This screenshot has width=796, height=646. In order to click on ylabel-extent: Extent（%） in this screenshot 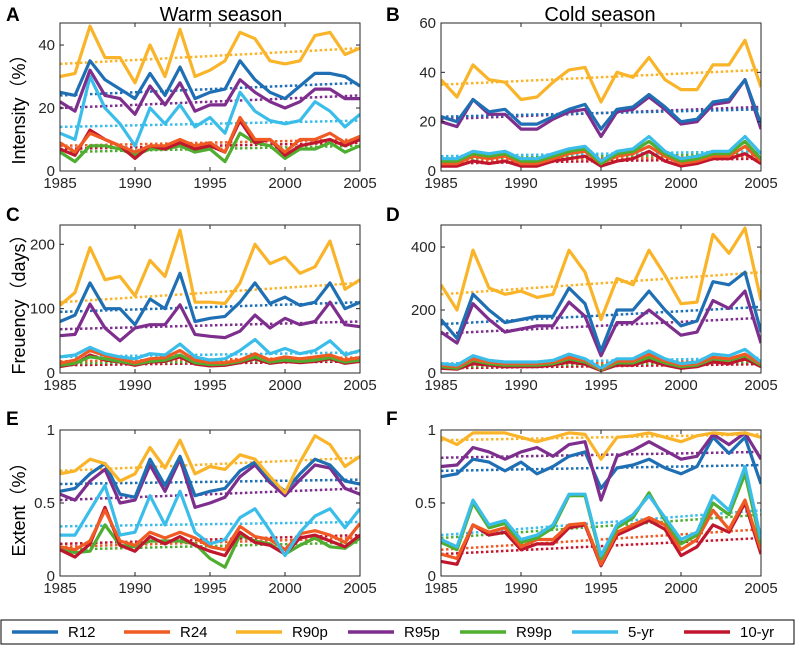, I will do `click(19, 504)`.